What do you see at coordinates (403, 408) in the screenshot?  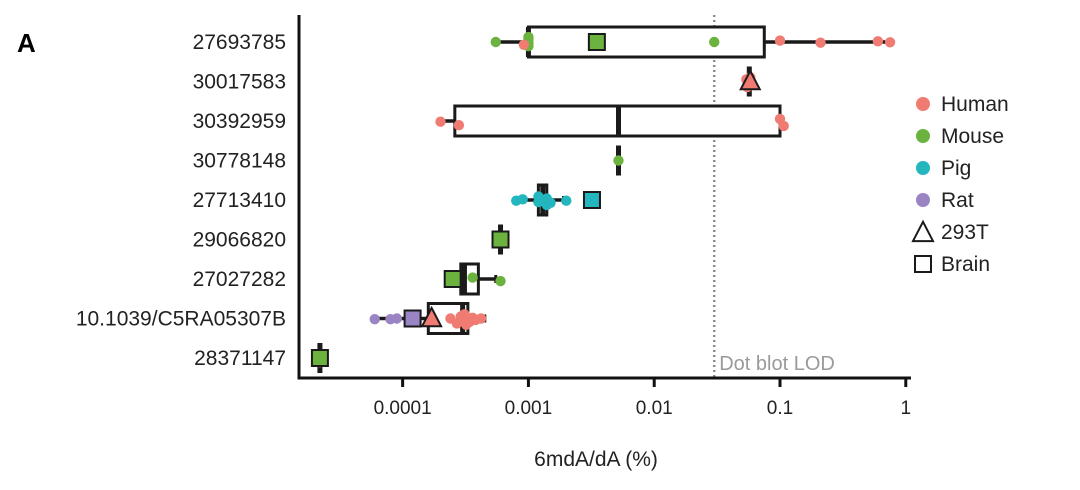 I see `x-tick-label: 0.0001` at bounding box center [403, 408].